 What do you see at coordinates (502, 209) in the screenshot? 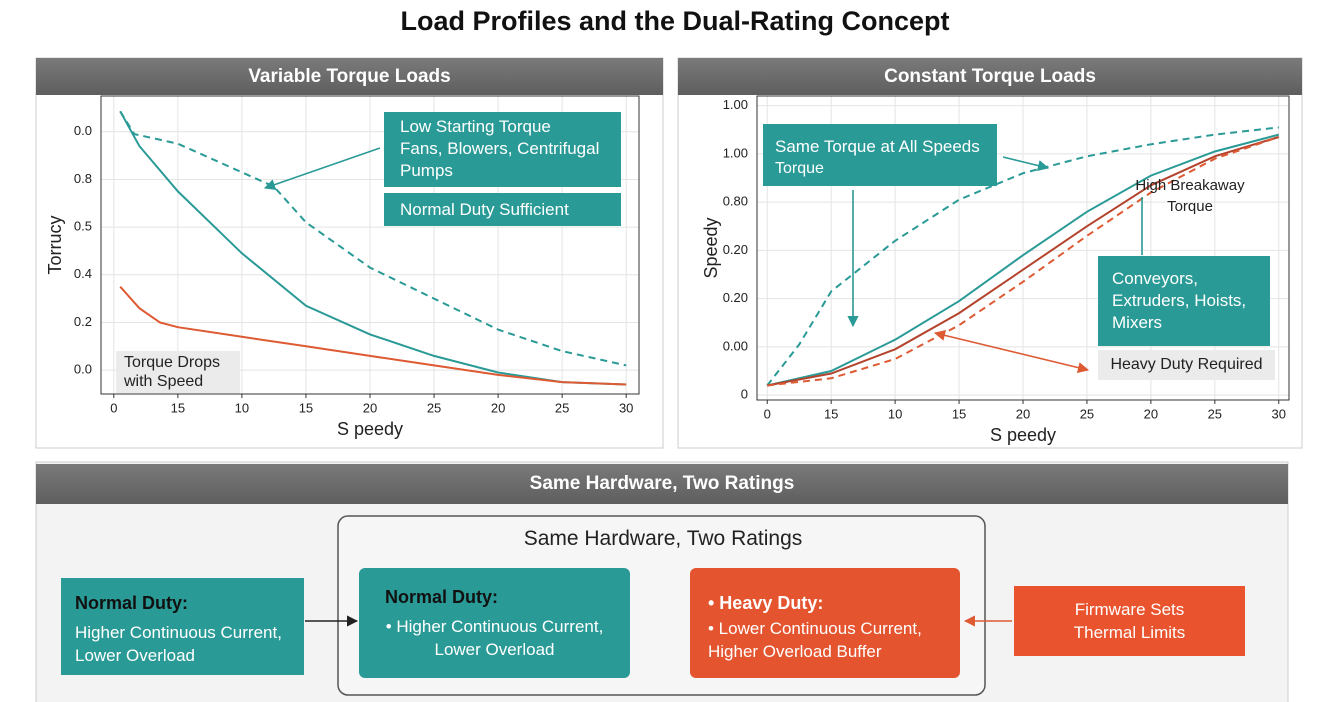
I see `annotation: Normal Duty Sufficient` at bounding box center [502, 209].